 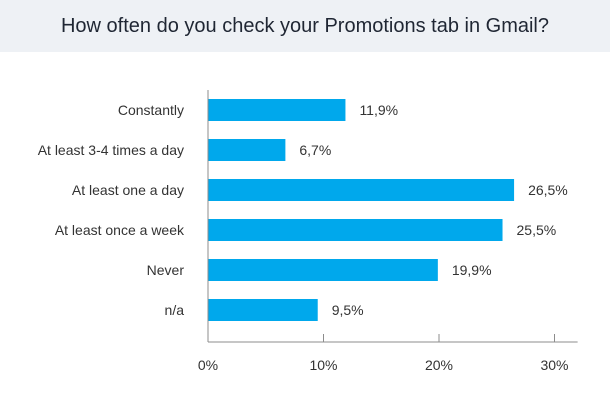 I want to click on category-label: Constantly, so click(x=151, y=110).